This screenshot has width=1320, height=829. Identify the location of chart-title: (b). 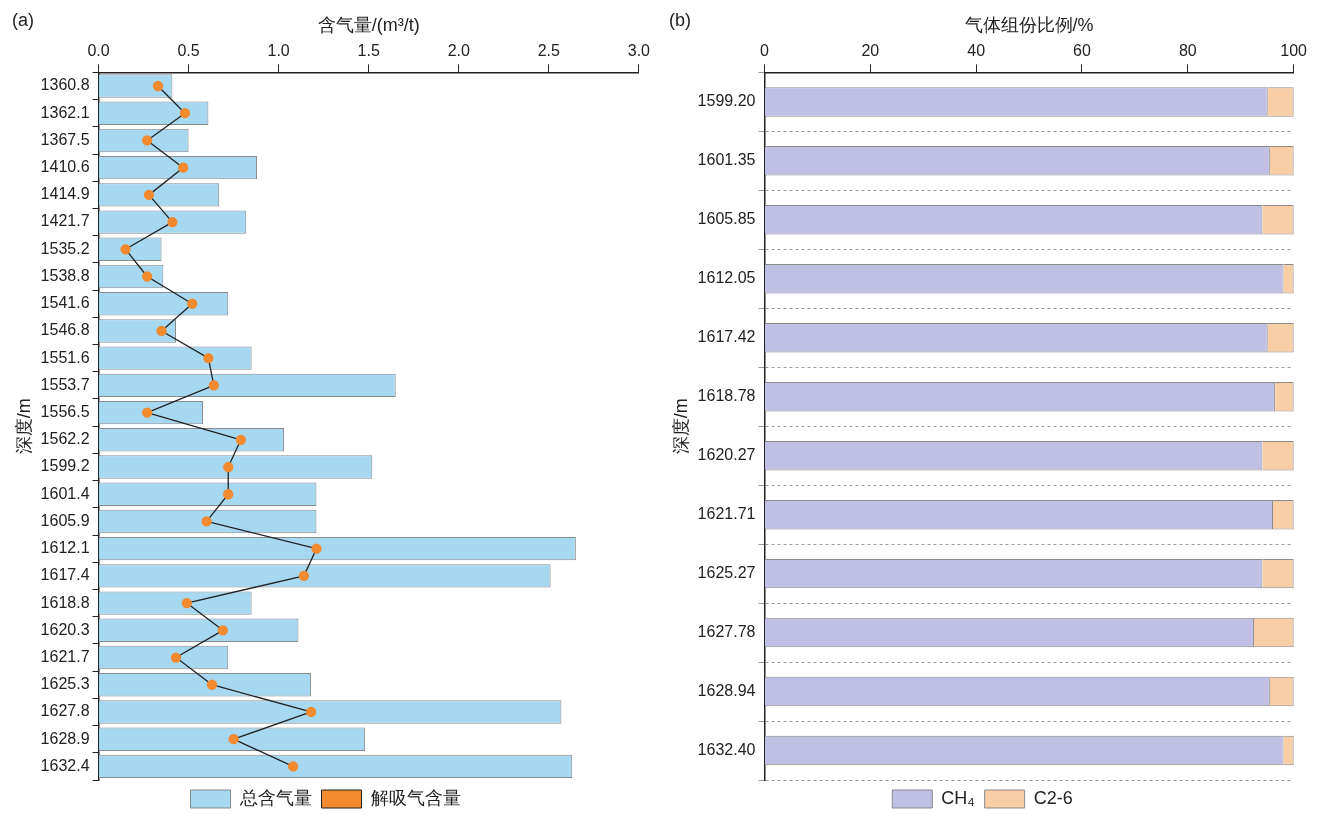
(680, 19).